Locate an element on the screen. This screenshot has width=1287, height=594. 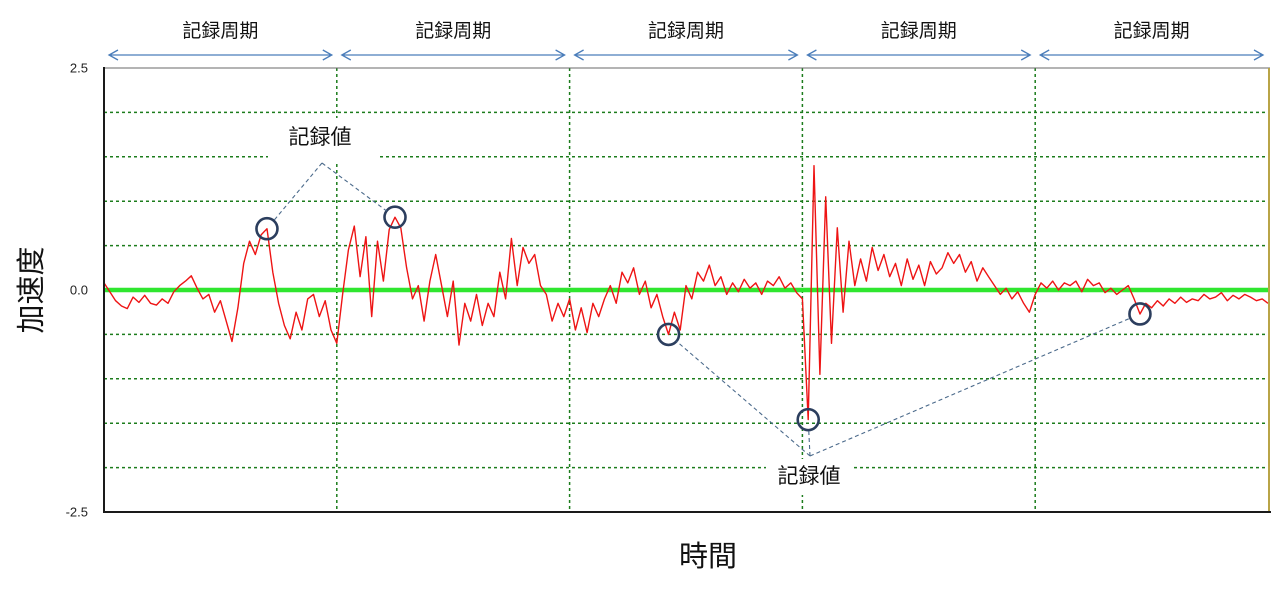
y-tick-label: 0.0 is located at coordinates (79, 290).